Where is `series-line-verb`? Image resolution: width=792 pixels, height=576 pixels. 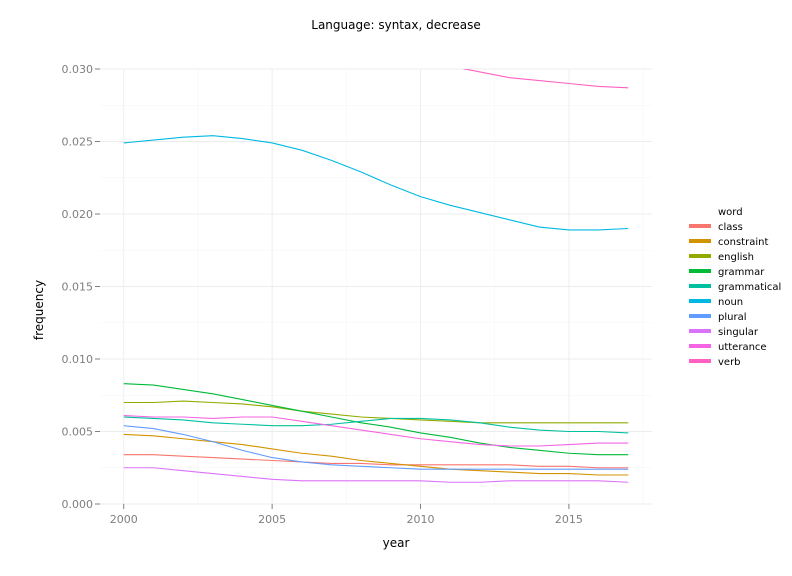
series-line-verb is located at coordinates (545, 79).